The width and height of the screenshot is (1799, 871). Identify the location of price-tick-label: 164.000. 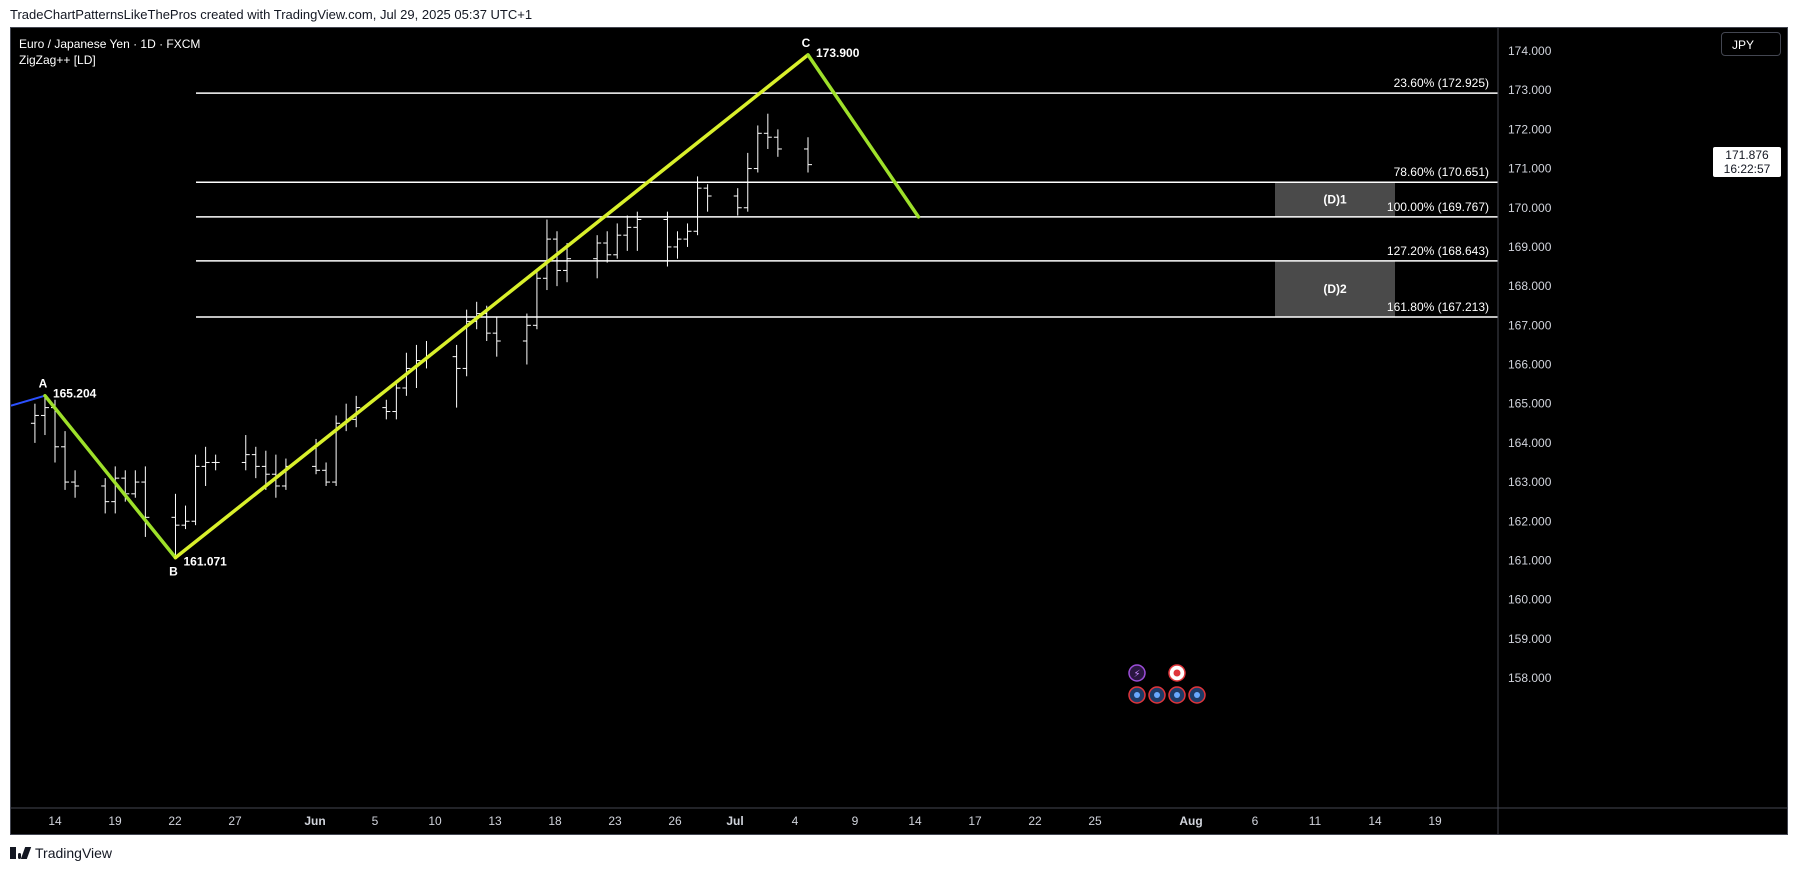
(1530, 443).